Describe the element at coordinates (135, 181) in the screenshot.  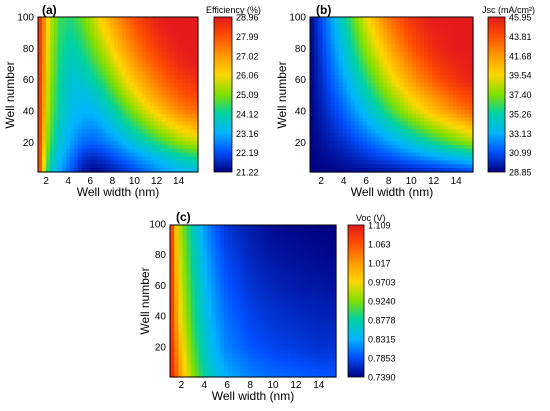
I see `panel-a-xtick-10: 10` at that location.